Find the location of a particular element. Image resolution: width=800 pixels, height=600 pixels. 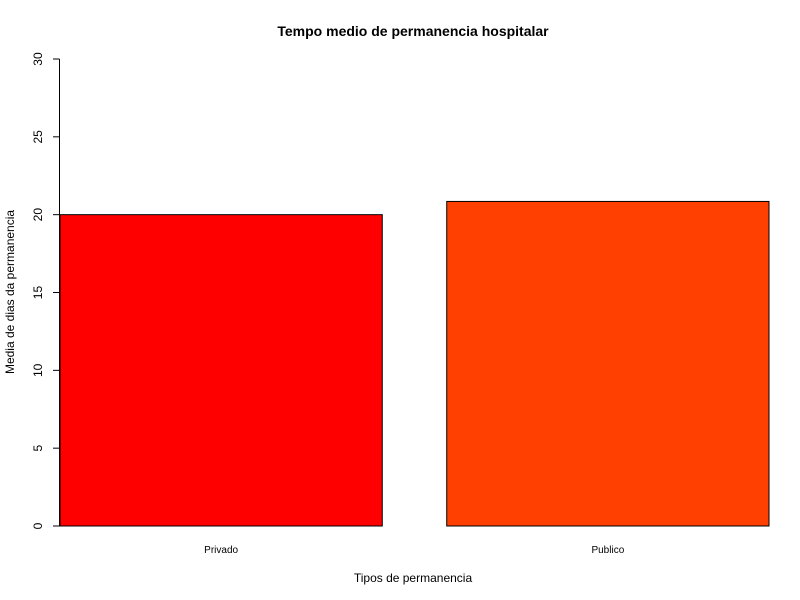

x-tick-label: Privado is located at coordinates (221, 550).